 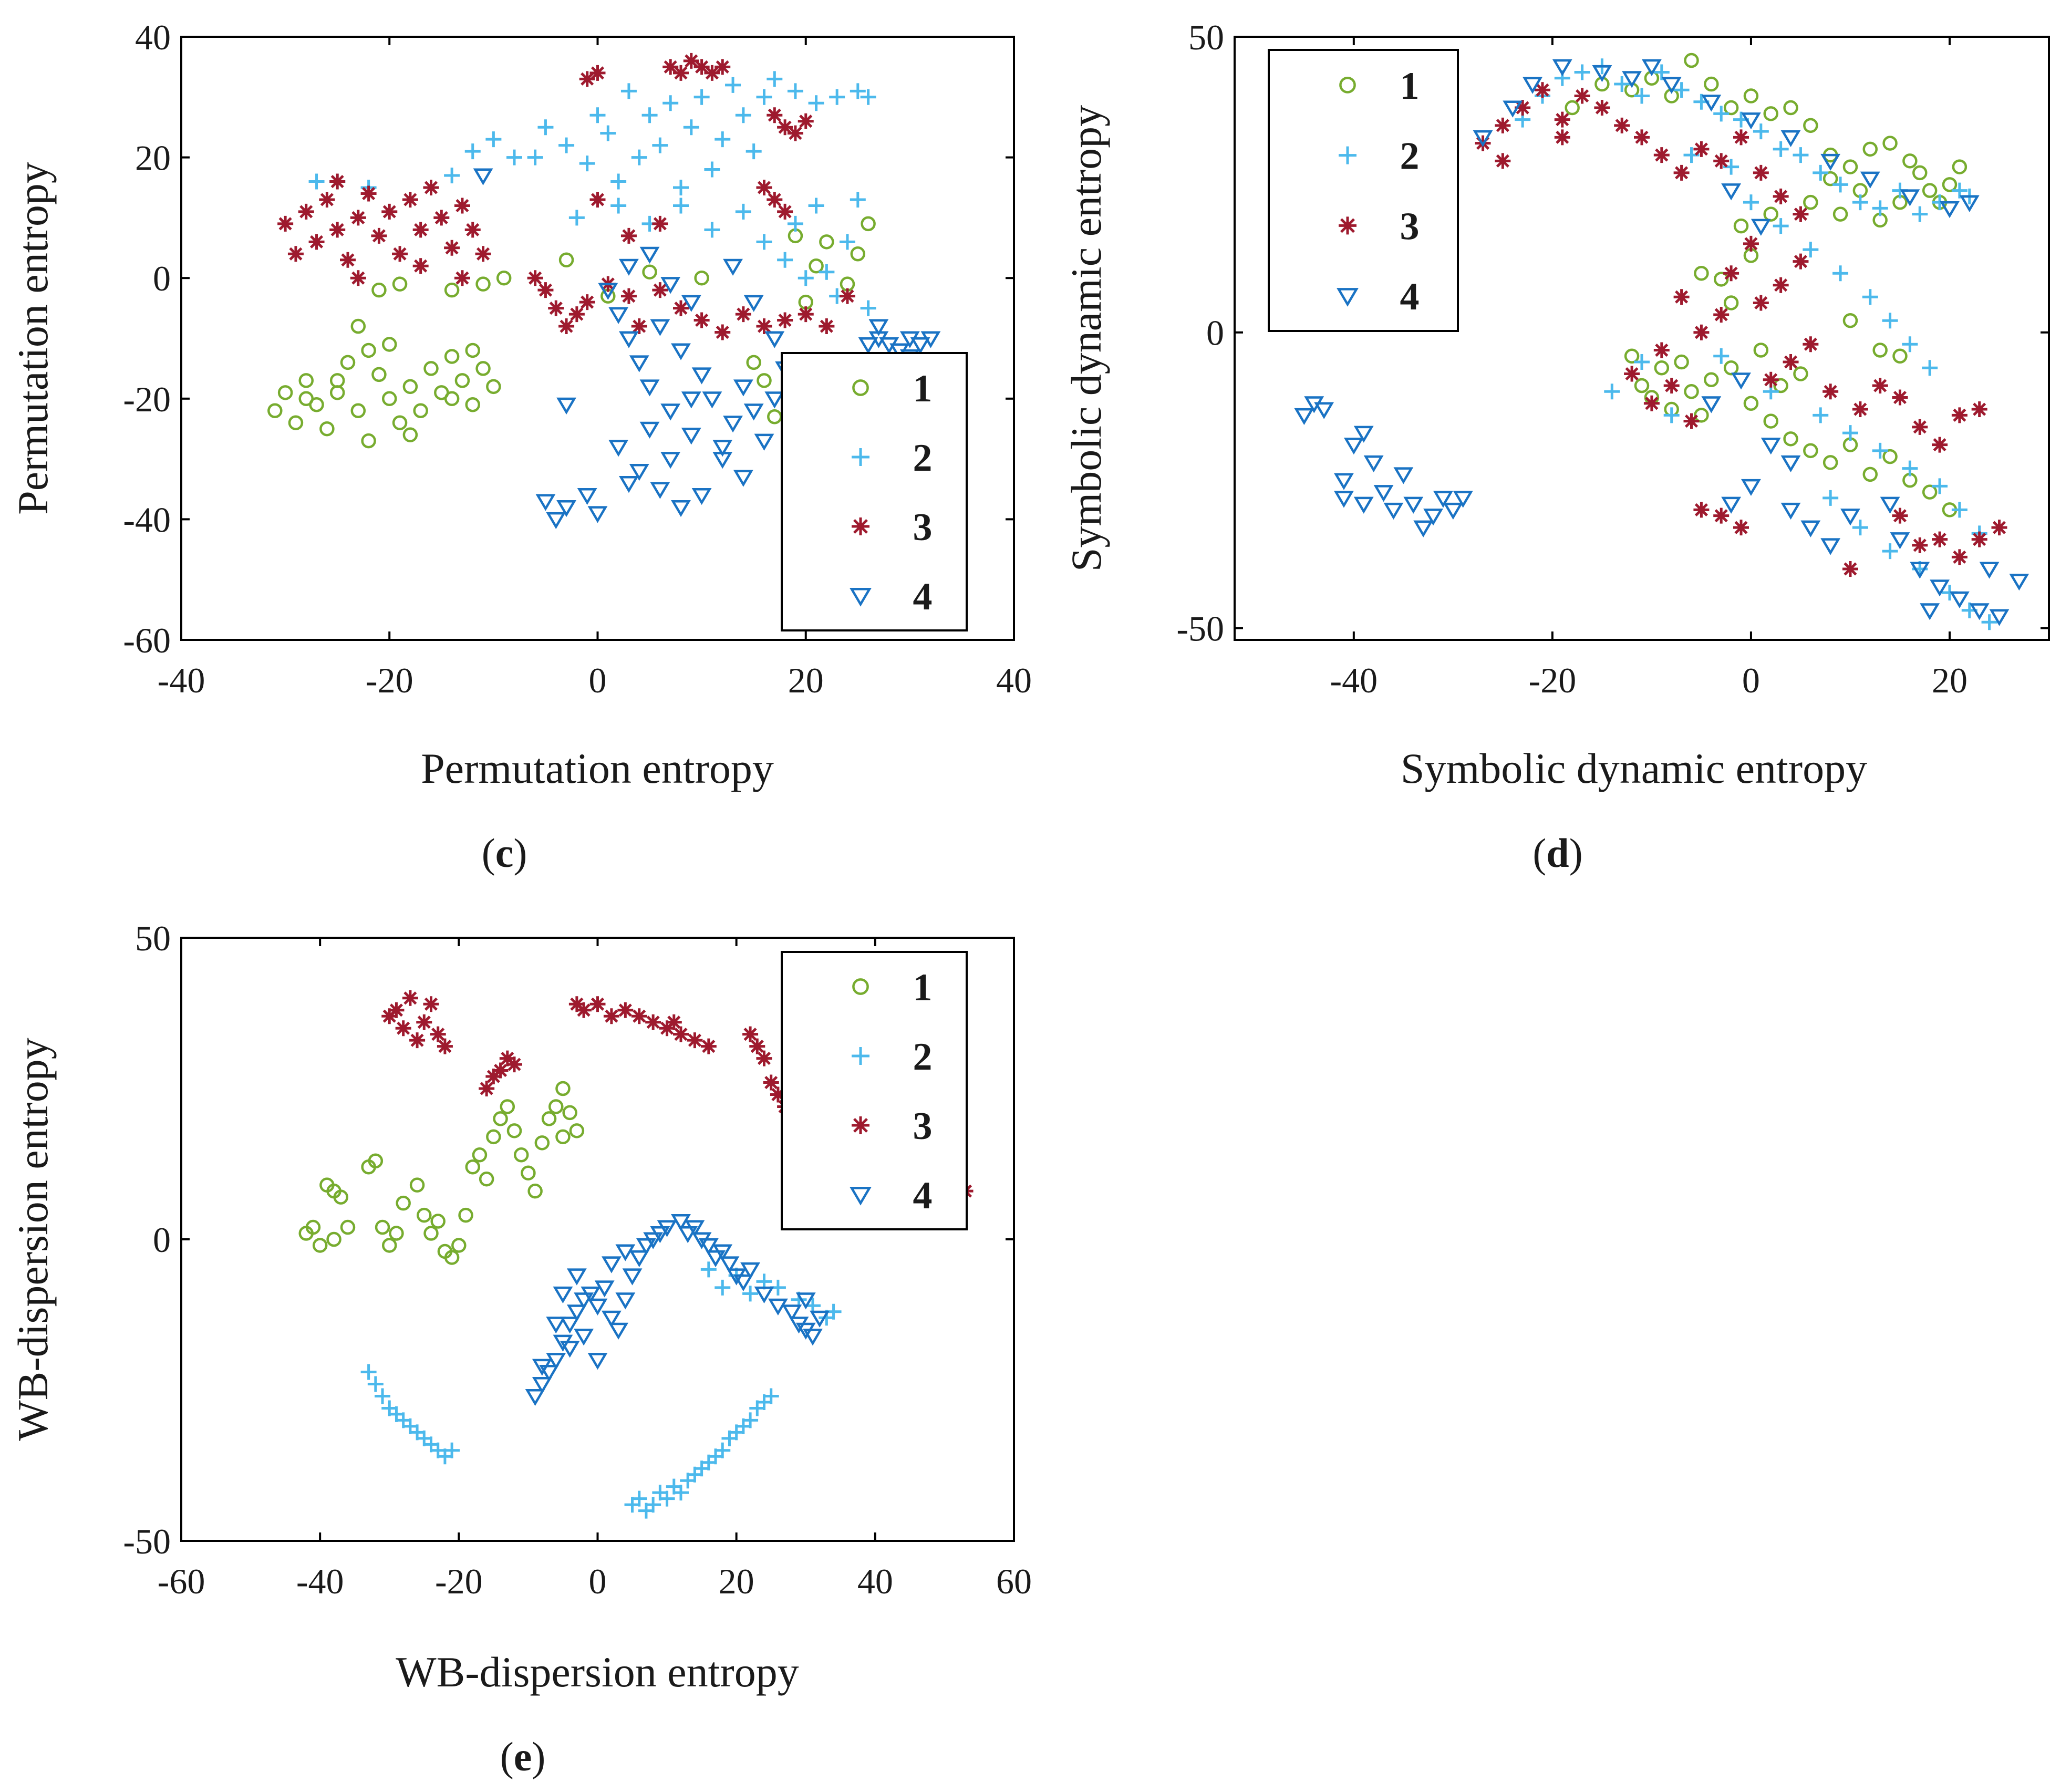 What do you see at coordinates (1410, 296) in the screenshot?
I see `legend-label-4: 4` at bounding box center [1410, 296].